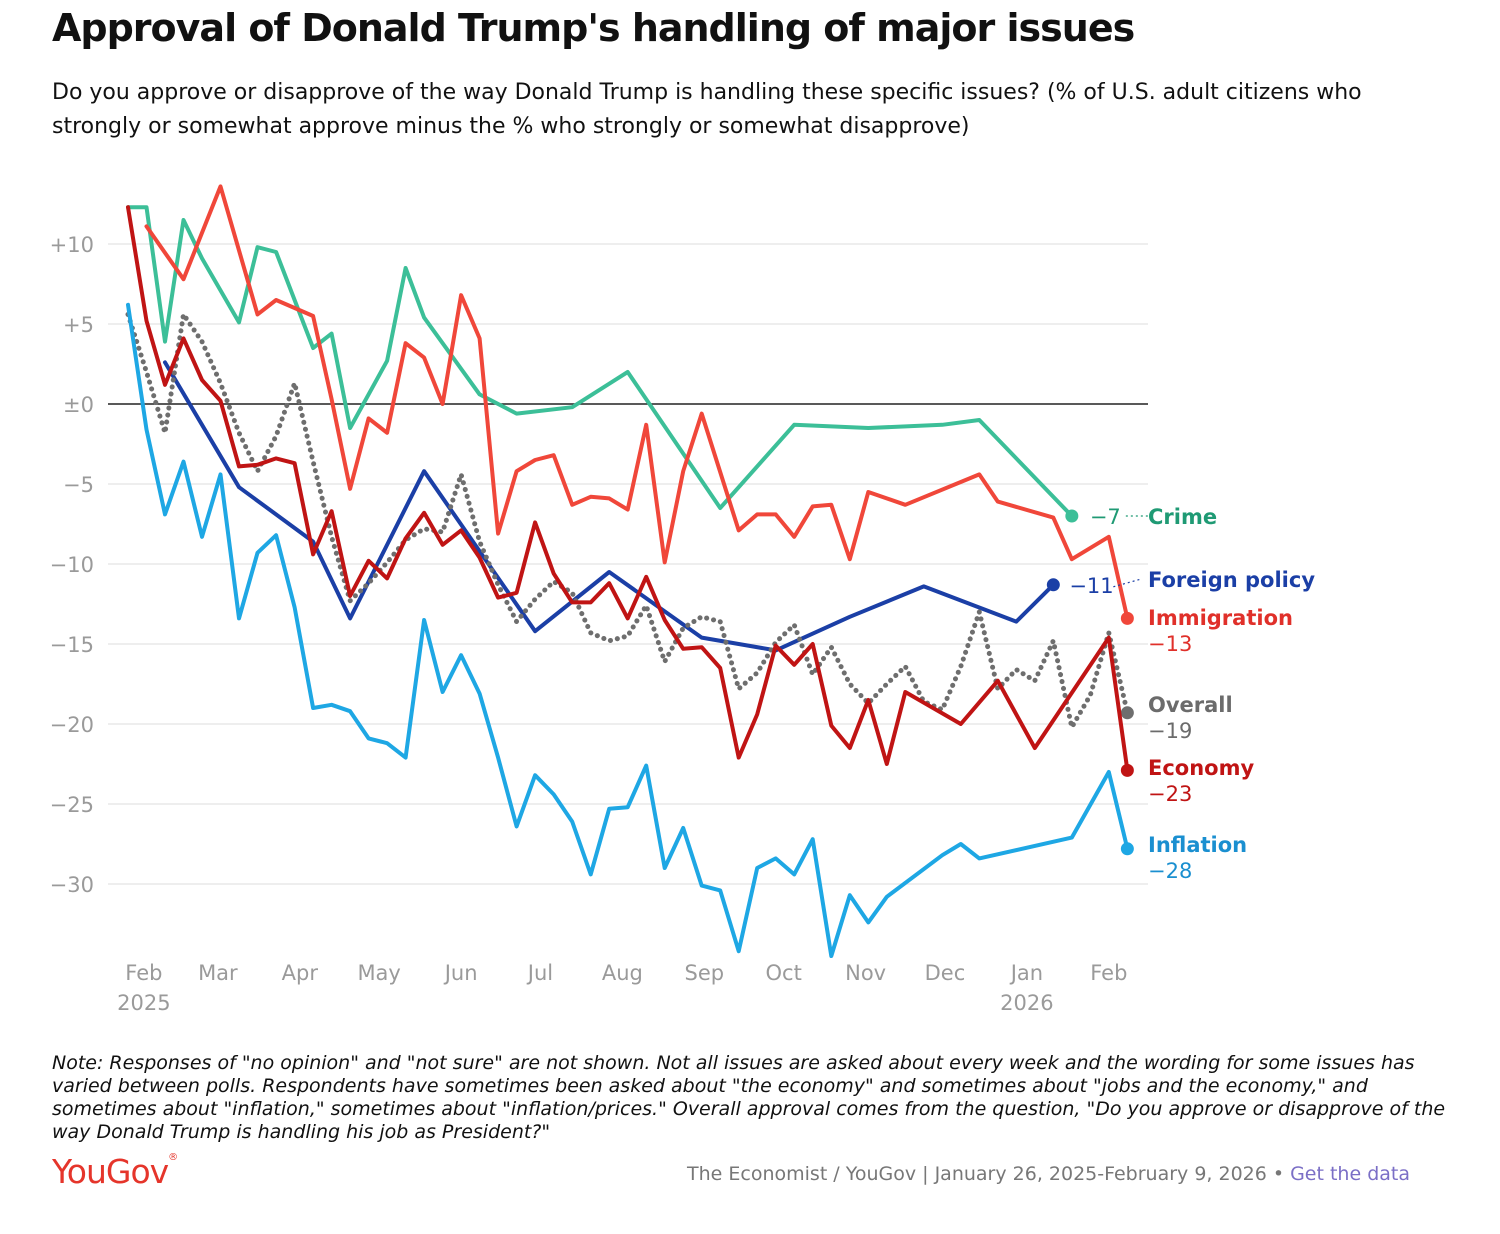 The width and height of the screenshot is (1500, 1234). I want to click on y-tick-label: +10, so click(72, 245).